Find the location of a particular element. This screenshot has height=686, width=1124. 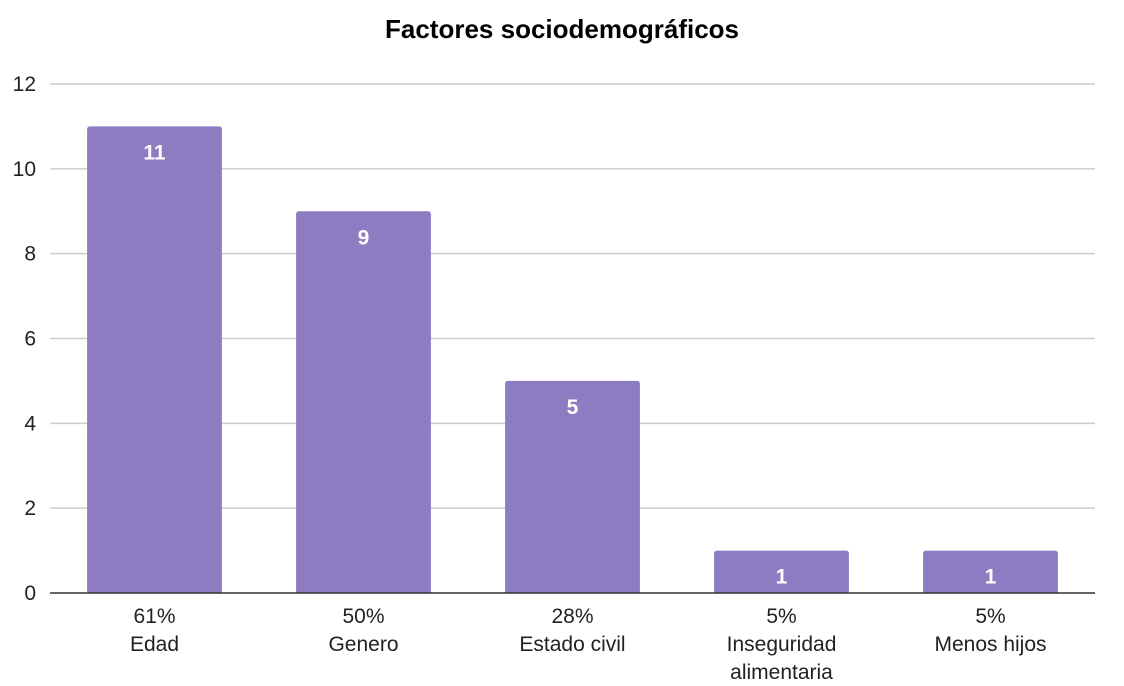

x-category-label-line: Inseguridad is located at coordinates (782, 644).